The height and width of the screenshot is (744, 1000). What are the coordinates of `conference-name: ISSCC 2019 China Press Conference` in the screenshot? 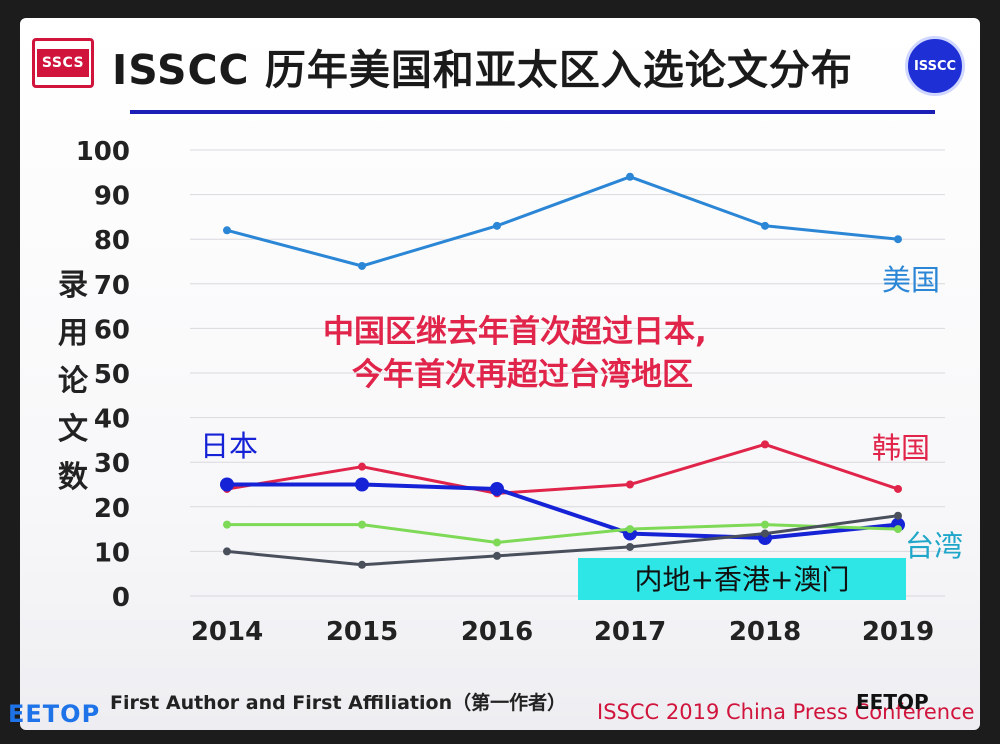 It's located at (786, 712).